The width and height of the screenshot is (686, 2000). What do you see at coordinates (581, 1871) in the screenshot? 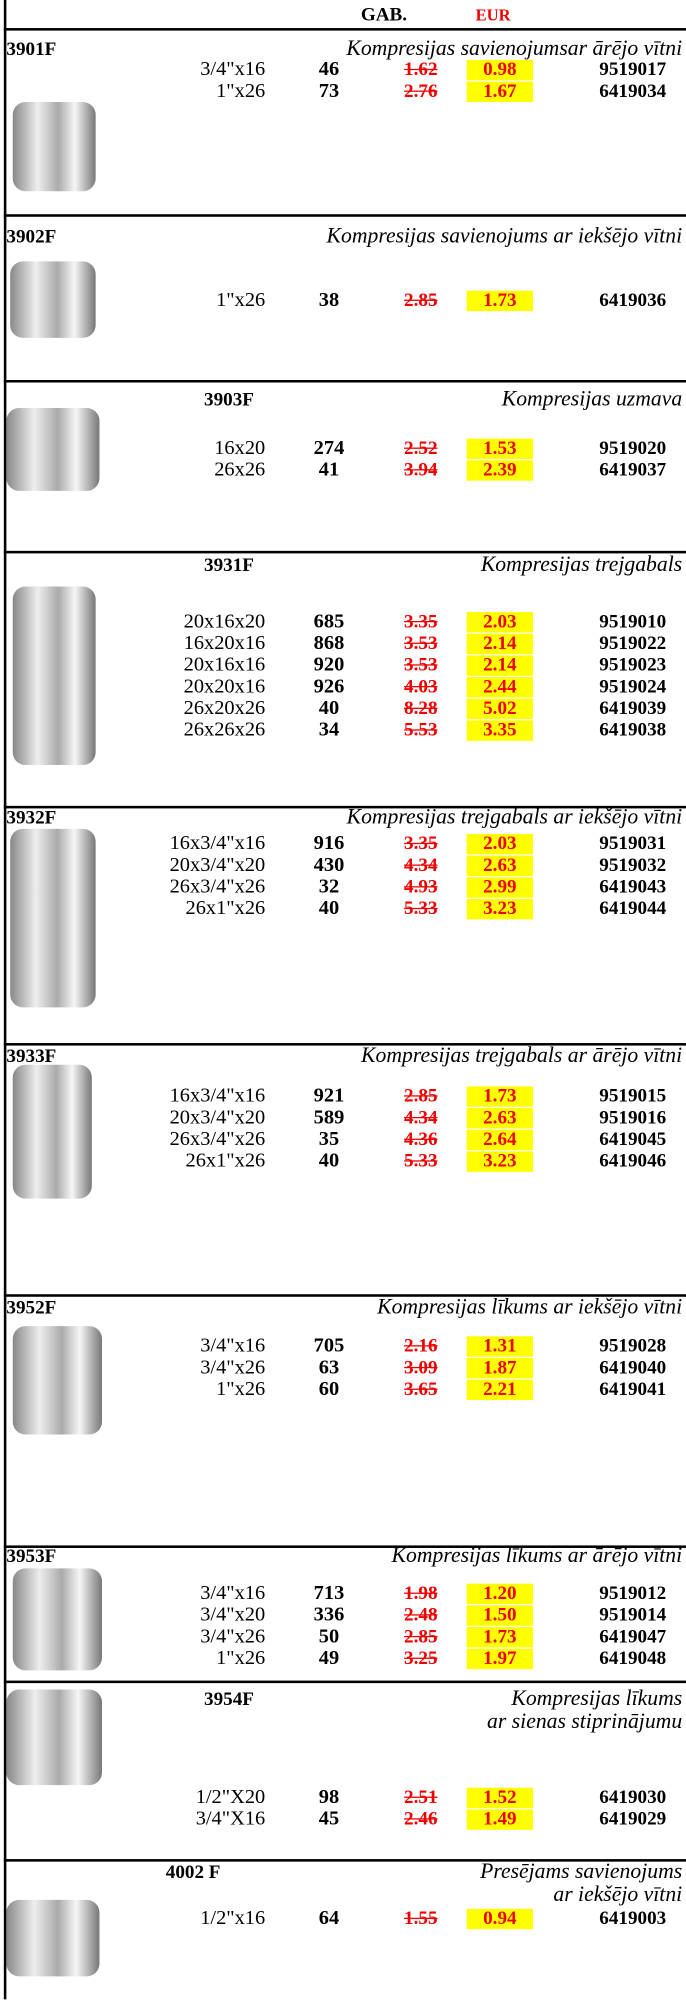
I see `product-title: Presējams savienojums` at bounding box center [581, 1871].